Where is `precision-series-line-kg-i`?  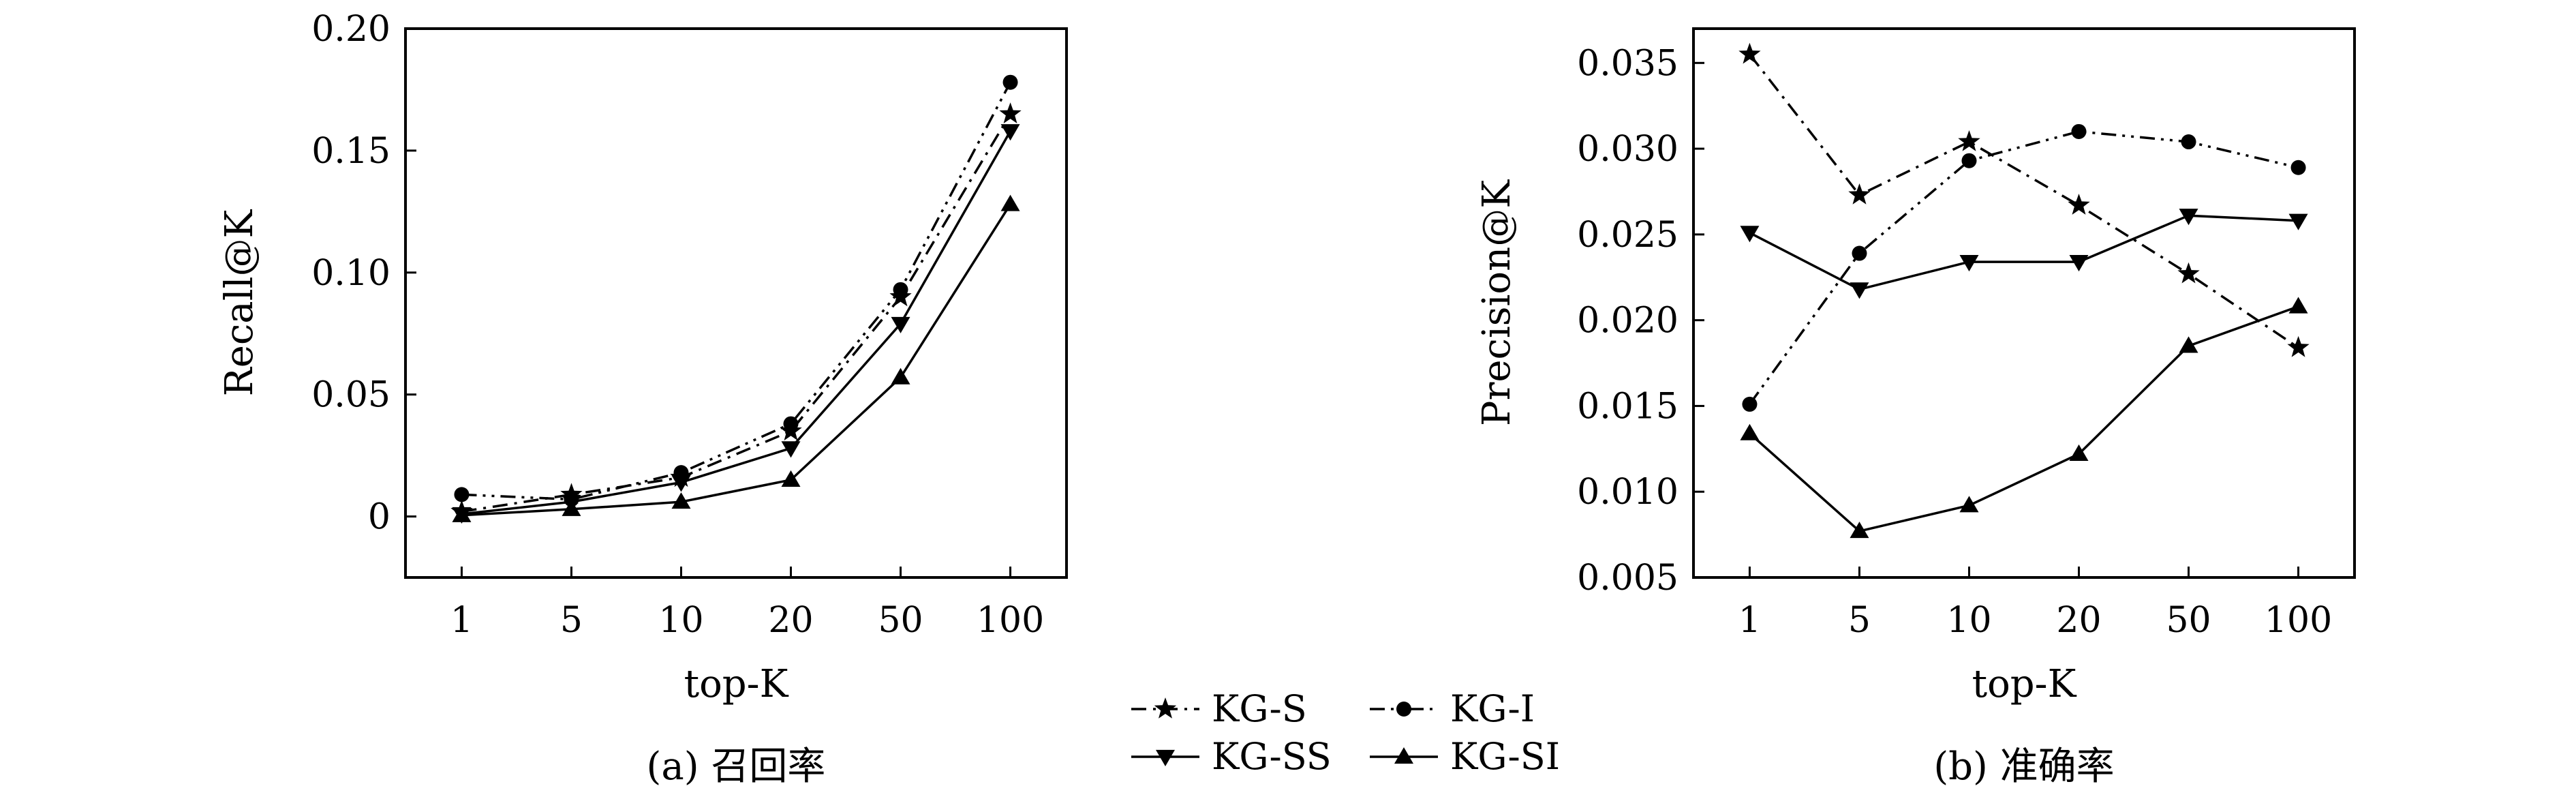 precision-series-line-kg-i is located at coordinates (2024, 267).